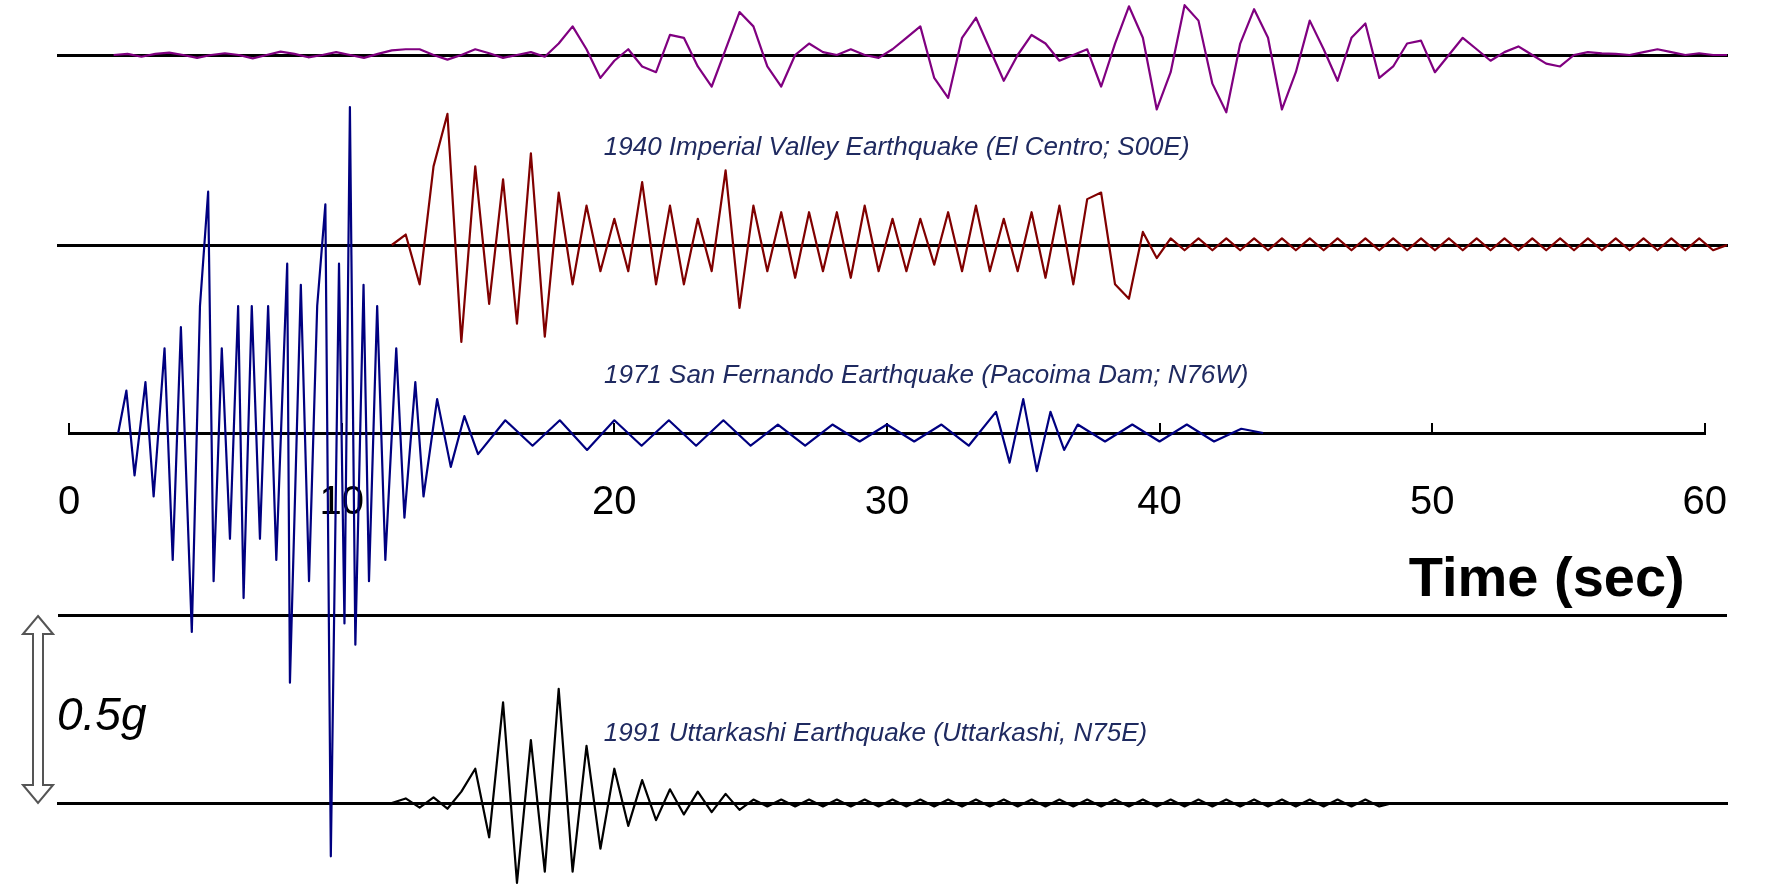 This screenshot has width=1785, height=887. I want to click on series-label: 1940 Imperial Valley Earthquake (El Centro; S00E), so click(896, 146).